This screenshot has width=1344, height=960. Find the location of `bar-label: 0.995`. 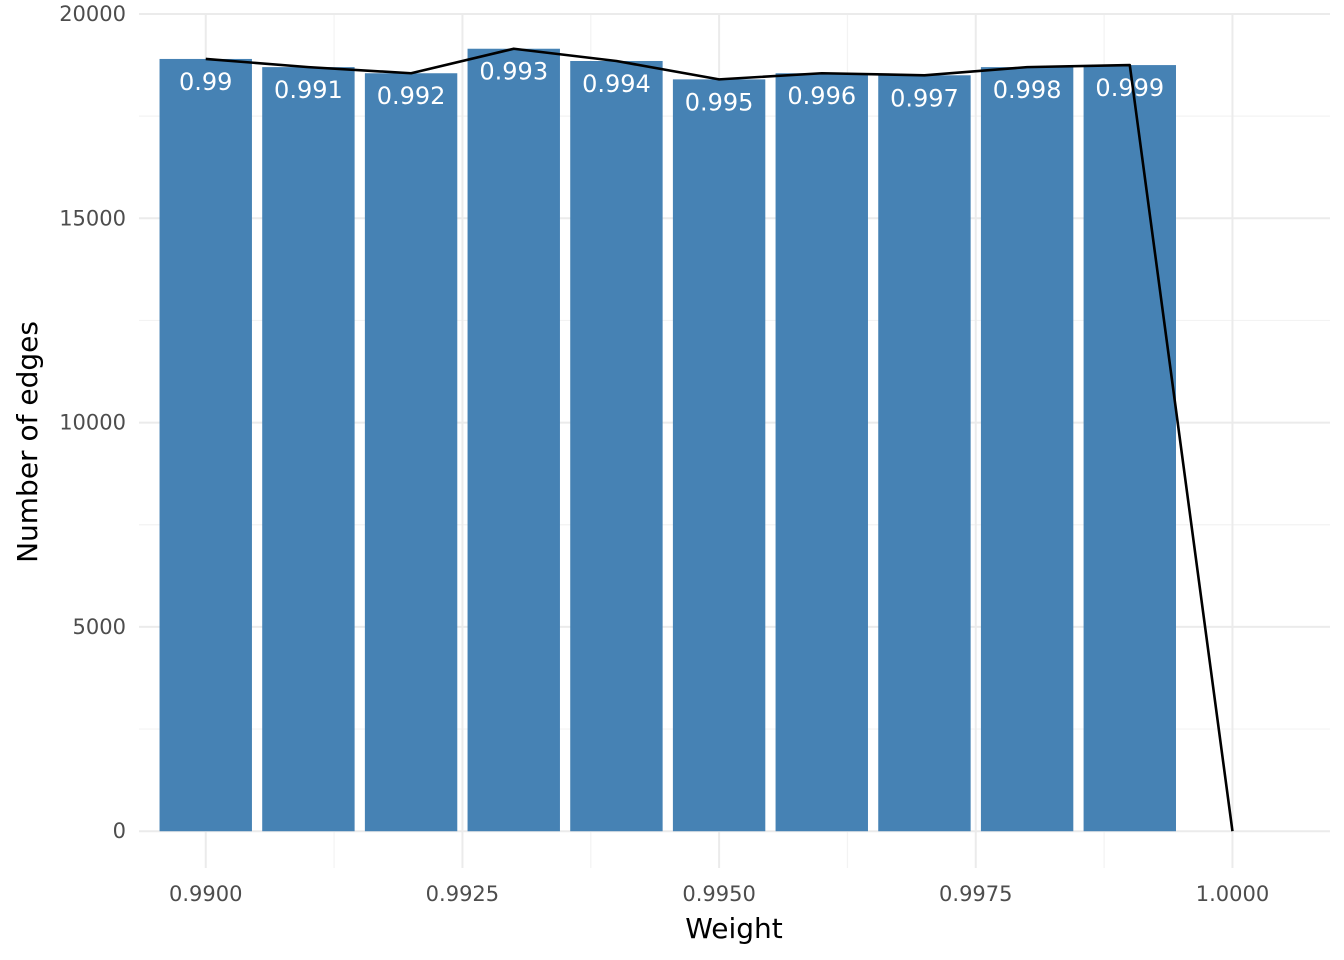

bar-label: 0.995 is located at coordinates (719, 102).